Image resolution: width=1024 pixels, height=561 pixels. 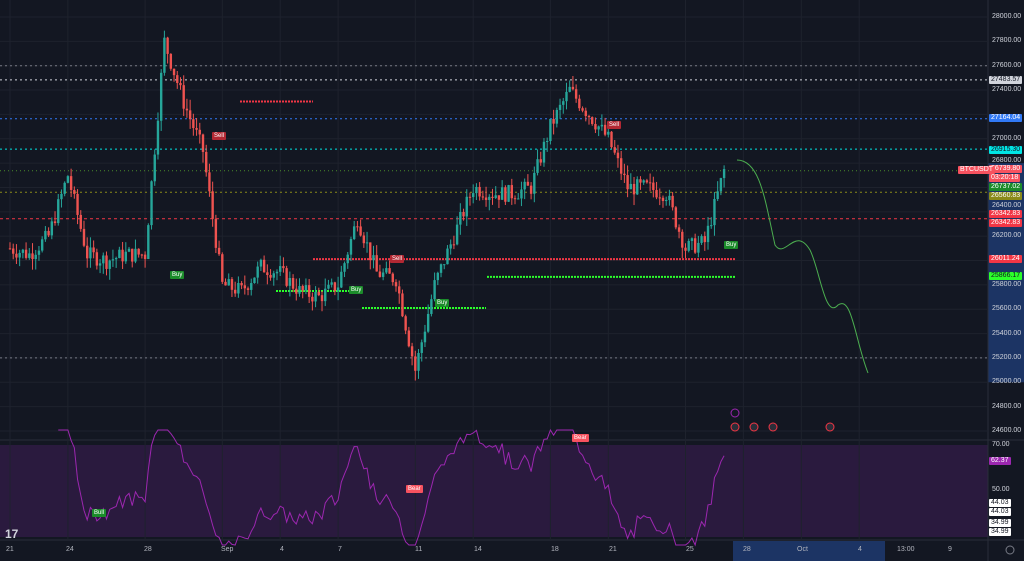 I want to click on forecast-path, so click(x=802, y=266).